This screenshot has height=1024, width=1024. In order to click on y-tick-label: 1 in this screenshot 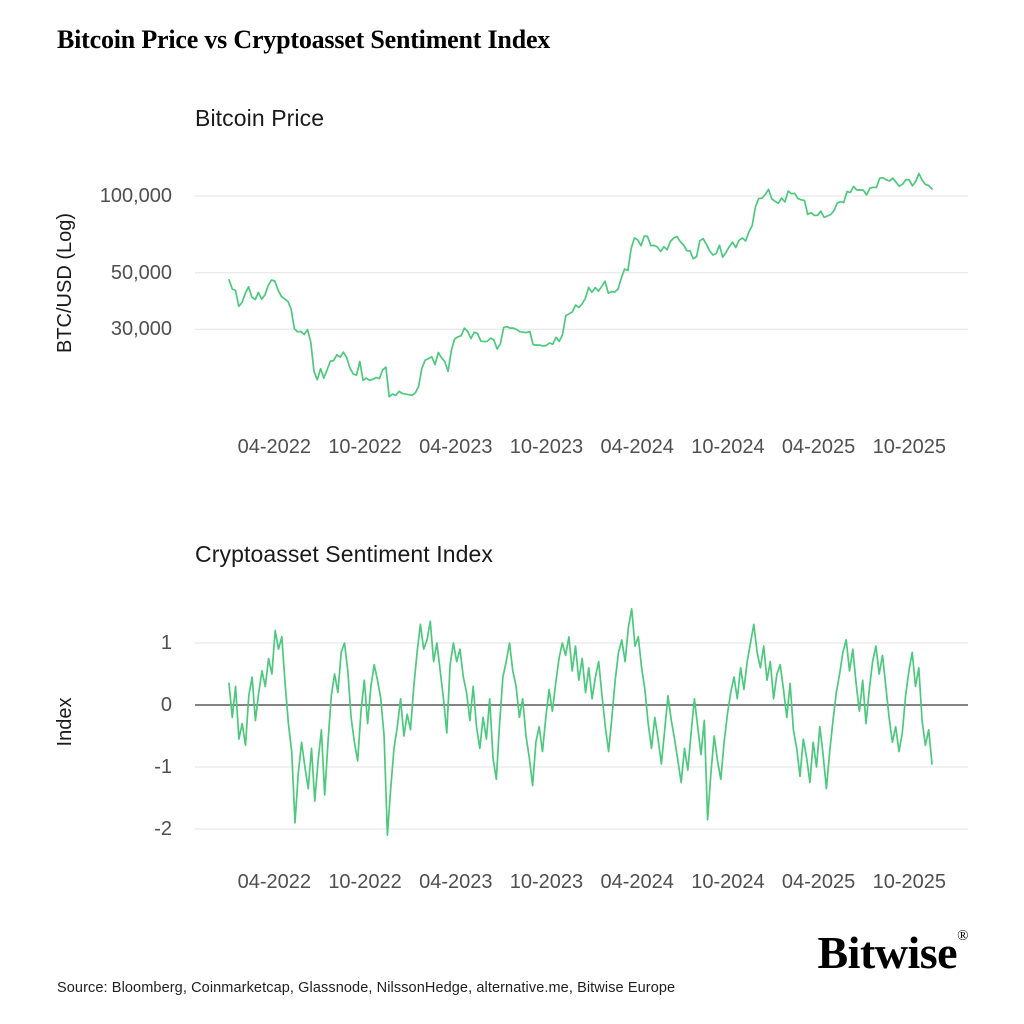, I will do `click(166, 643)`.